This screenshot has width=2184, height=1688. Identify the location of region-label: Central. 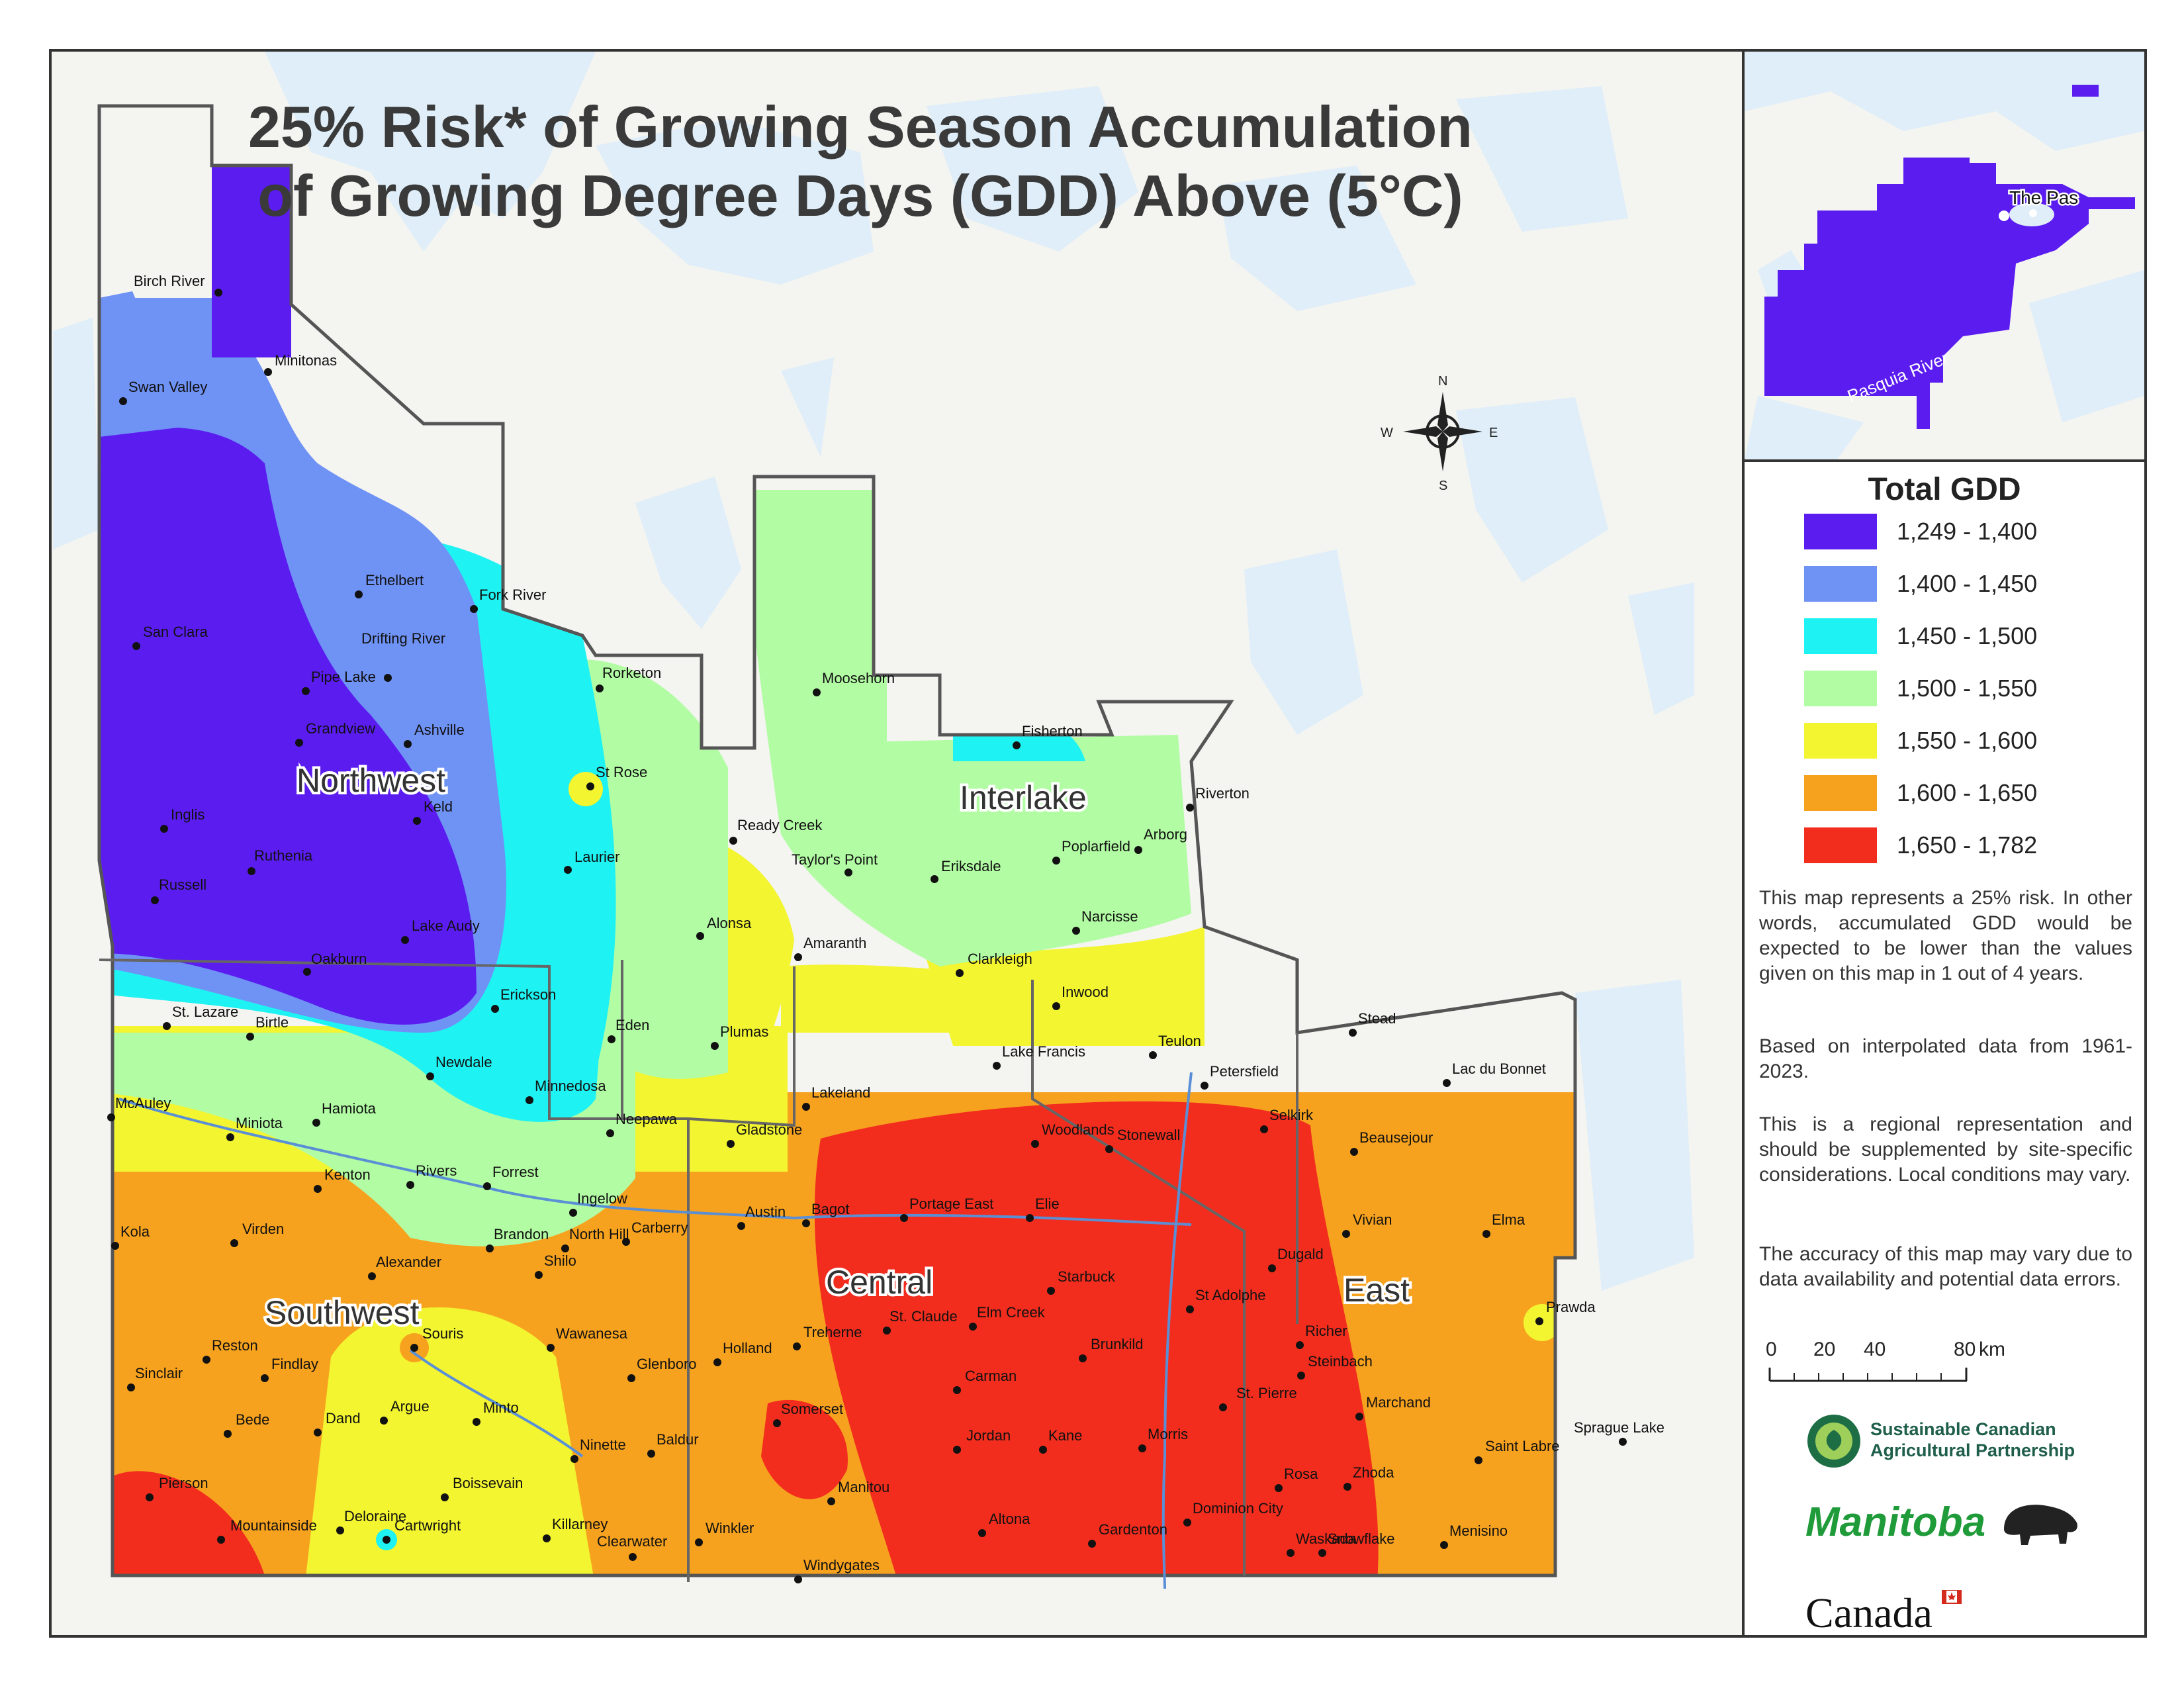
(879, 1282).